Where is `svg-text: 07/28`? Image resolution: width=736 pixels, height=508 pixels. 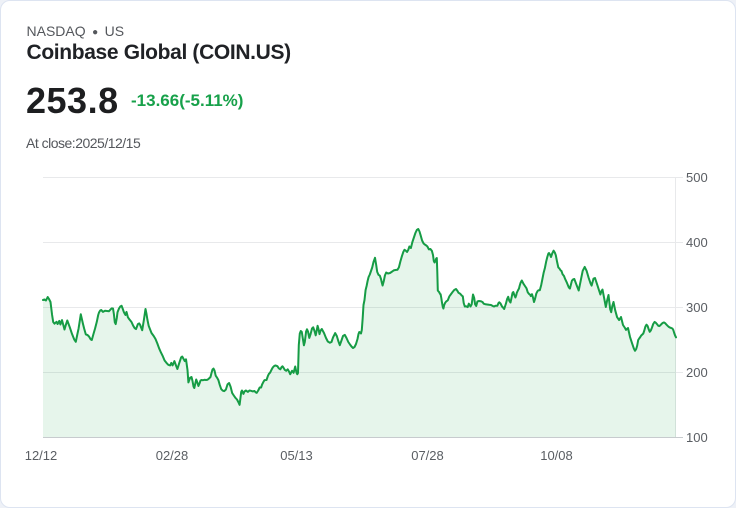
svg-text: 07/28 is located at coordinates (427, 455).